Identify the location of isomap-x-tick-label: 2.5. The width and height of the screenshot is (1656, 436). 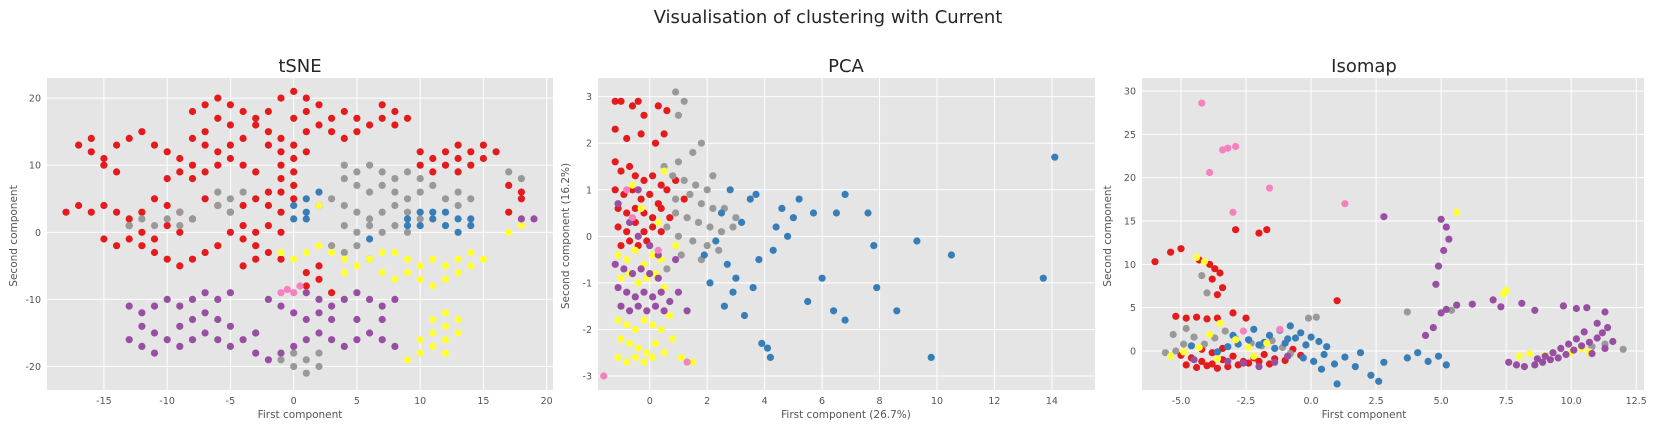
(1376, 401).